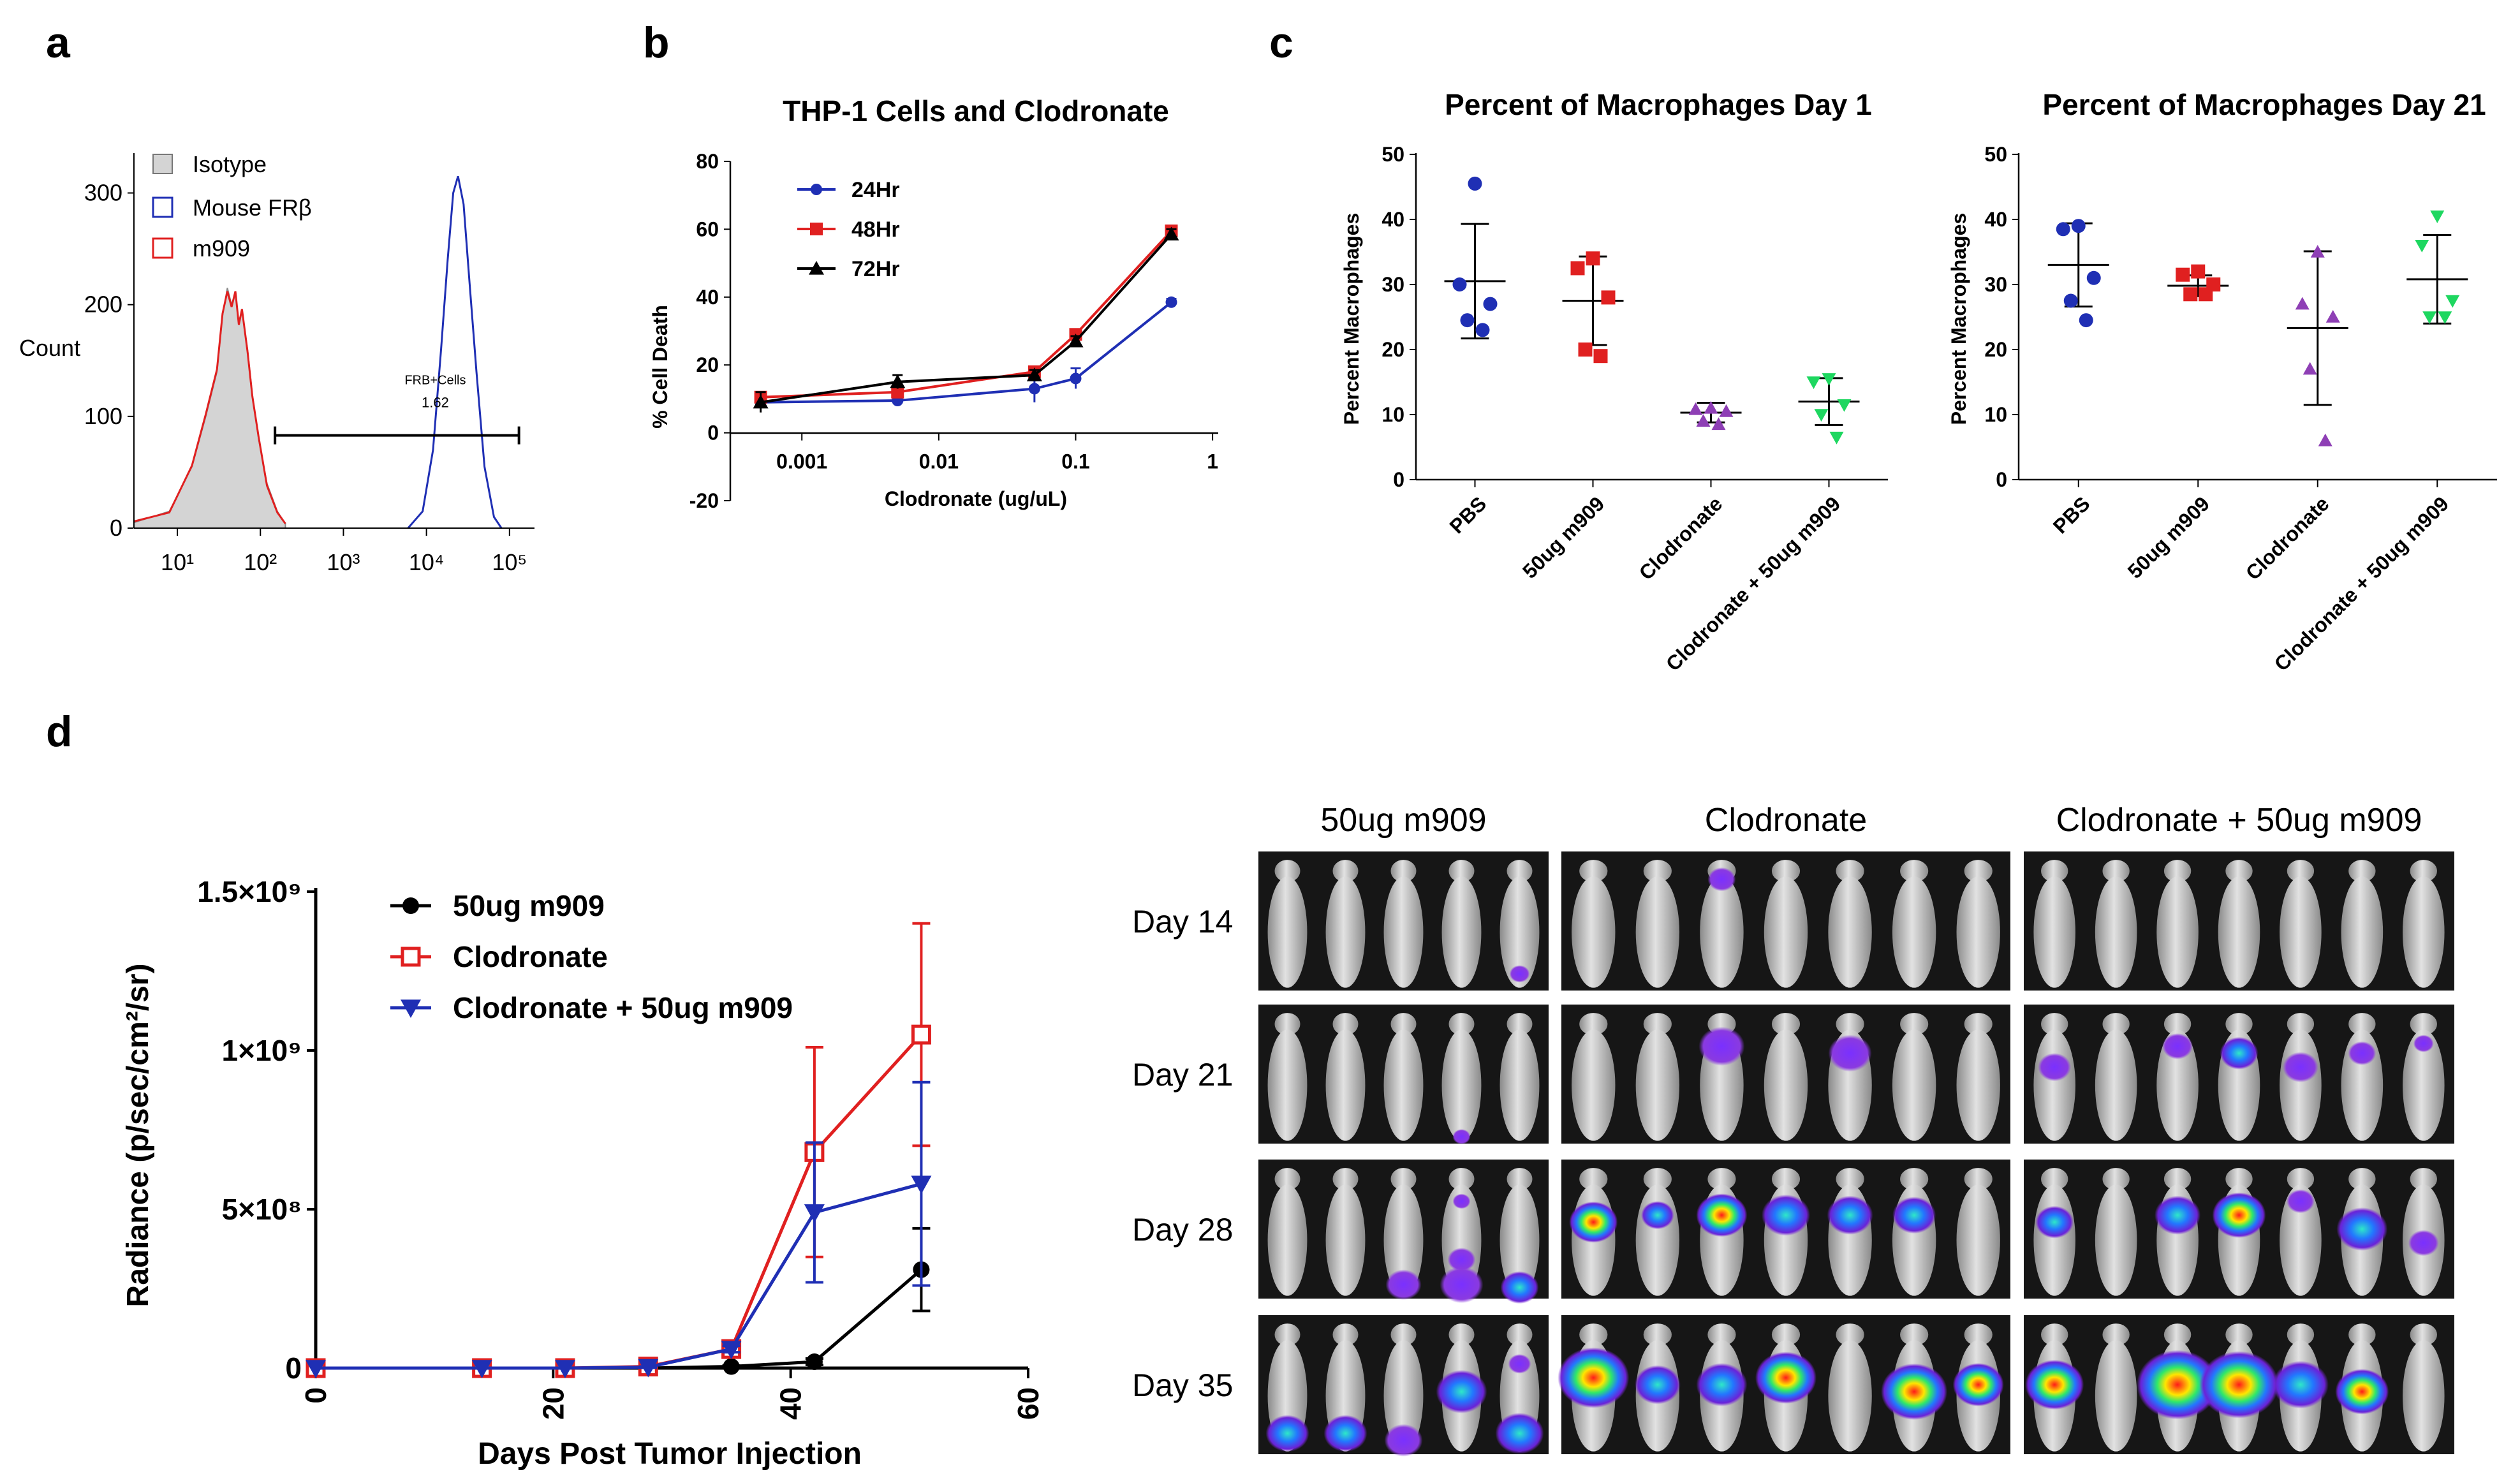 The image size is (2520, 1481). I want to click on panel-a-x-ticks: 10¹ 10² 10³ 10⁴ 10⁵, so click(344, 551).